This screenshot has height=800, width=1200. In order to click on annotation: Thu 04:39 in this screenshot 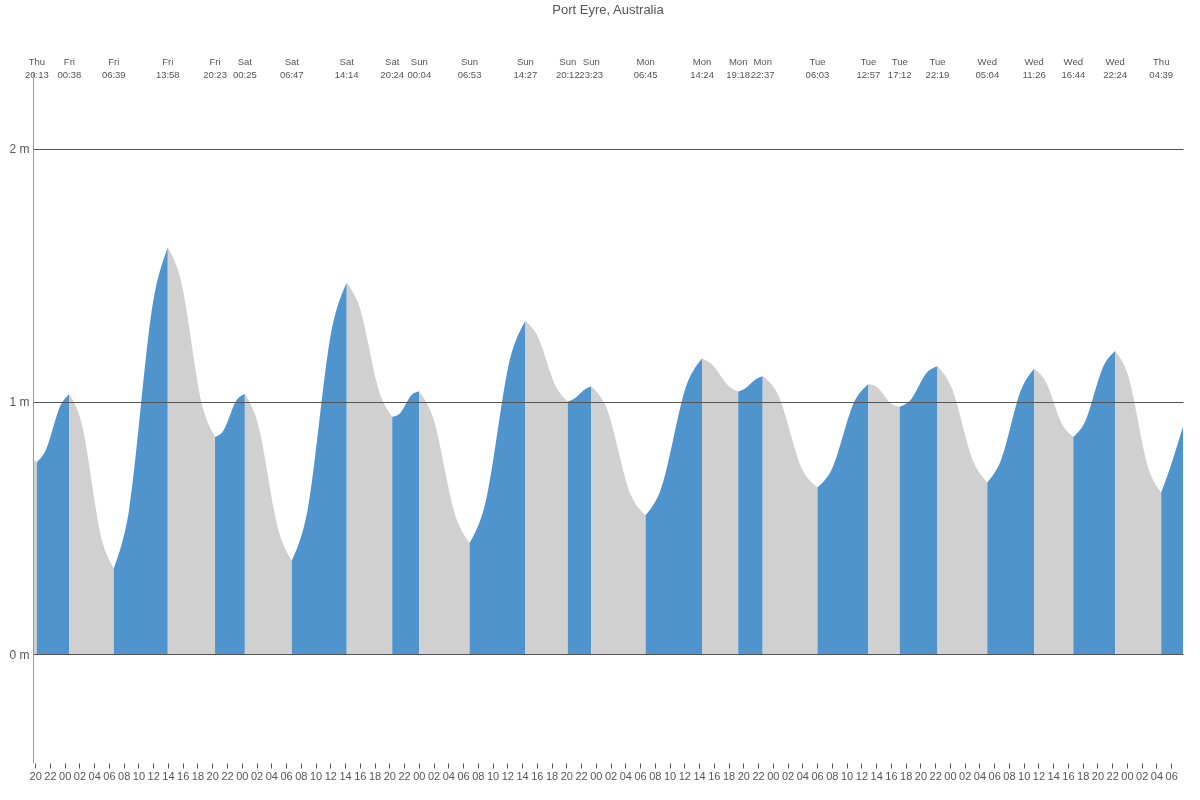, I will do `click(1161, 68)`.